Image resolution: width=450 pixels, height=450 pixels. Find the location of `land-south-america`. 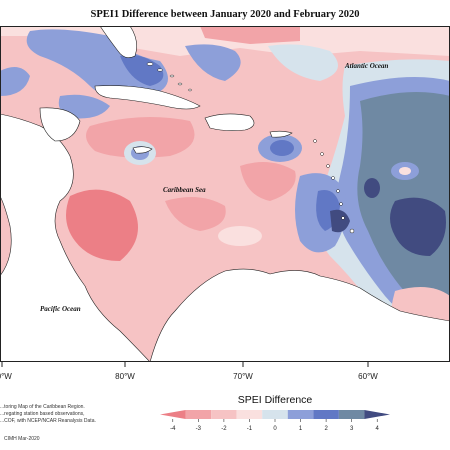

land-south-america is located at coordinates (299, 315).